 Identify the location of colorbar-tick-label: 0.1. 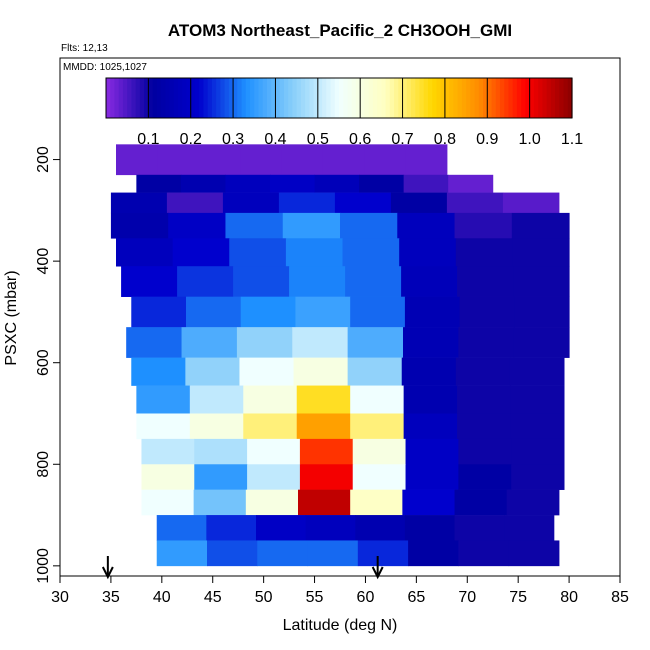
(148, 139).